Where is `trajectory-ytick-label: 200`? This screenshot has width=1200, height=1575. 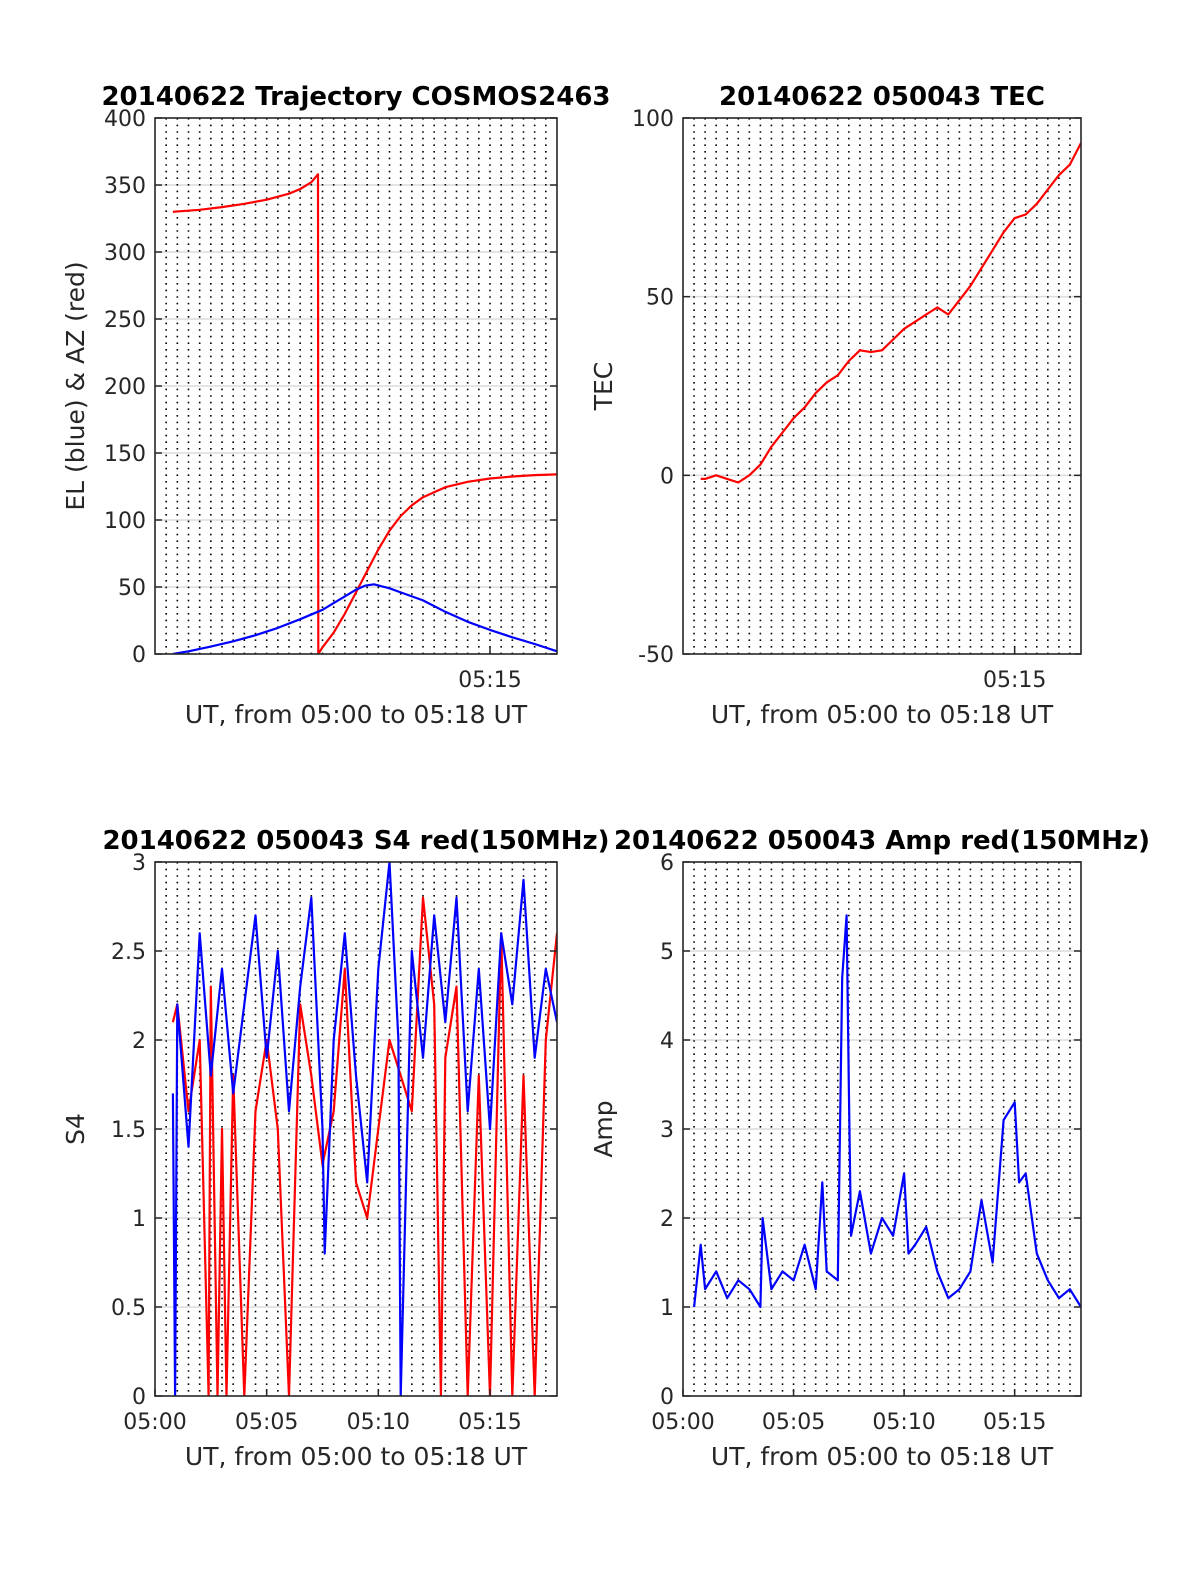
trajectory-ytick-label: 200 is located at coordinates (125, 387).